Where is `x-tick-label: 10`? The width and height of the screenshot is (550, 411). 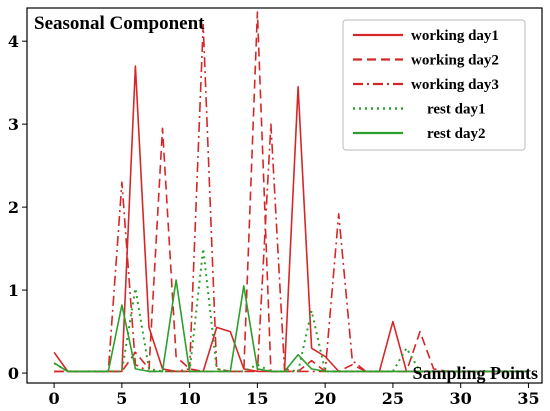 x-tick-label: 10 is located at coordinates (189, 398).